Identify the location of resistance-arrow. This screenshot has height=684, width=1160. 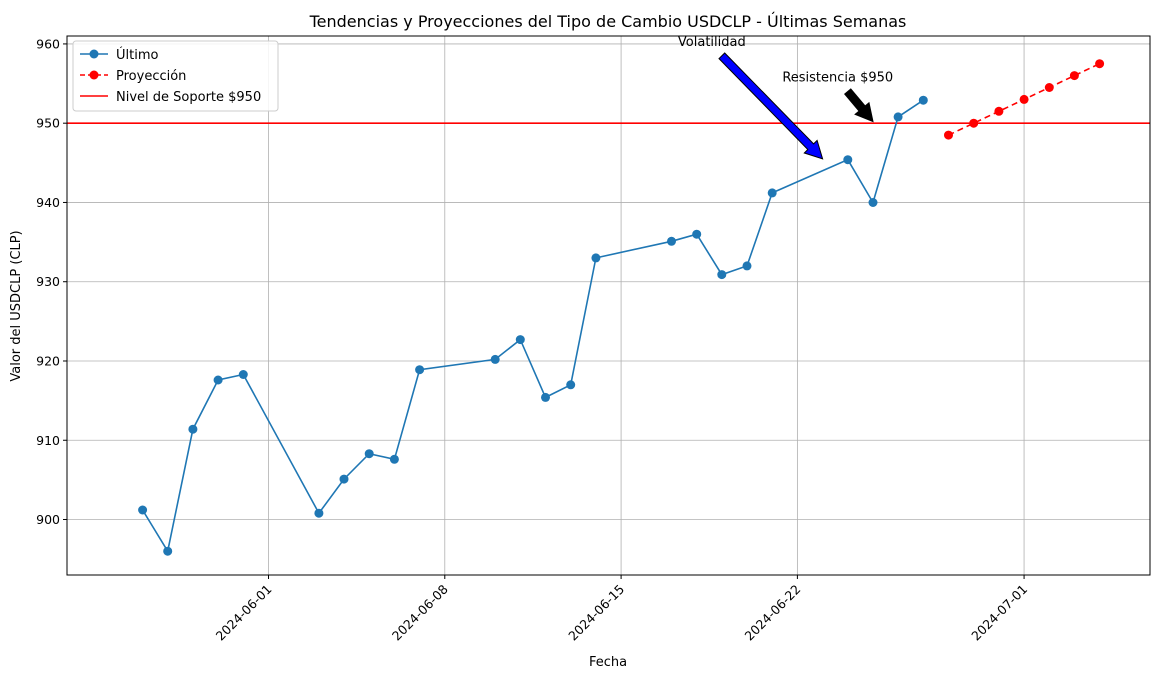
(858, 105).